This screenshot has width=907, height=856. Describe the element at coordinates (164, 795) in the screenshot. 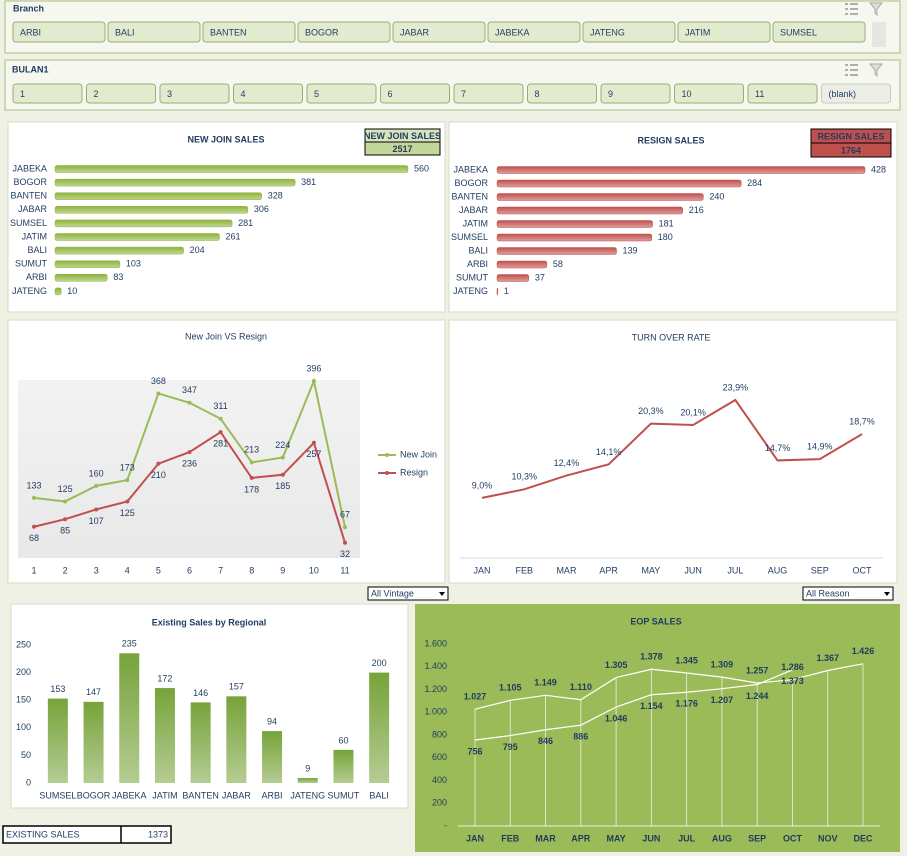

I see `x-tick-label: JATIM` at that location.